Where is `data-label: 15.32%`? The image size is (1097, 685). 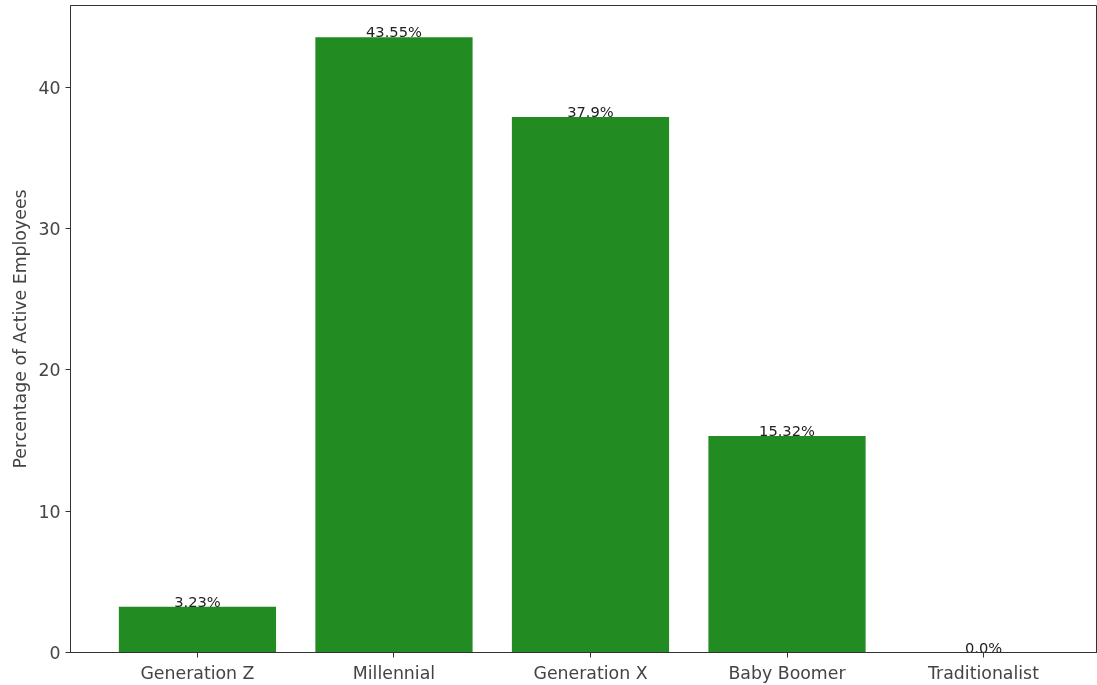 data-label: 15.32% is located at coordinates (787, 431).